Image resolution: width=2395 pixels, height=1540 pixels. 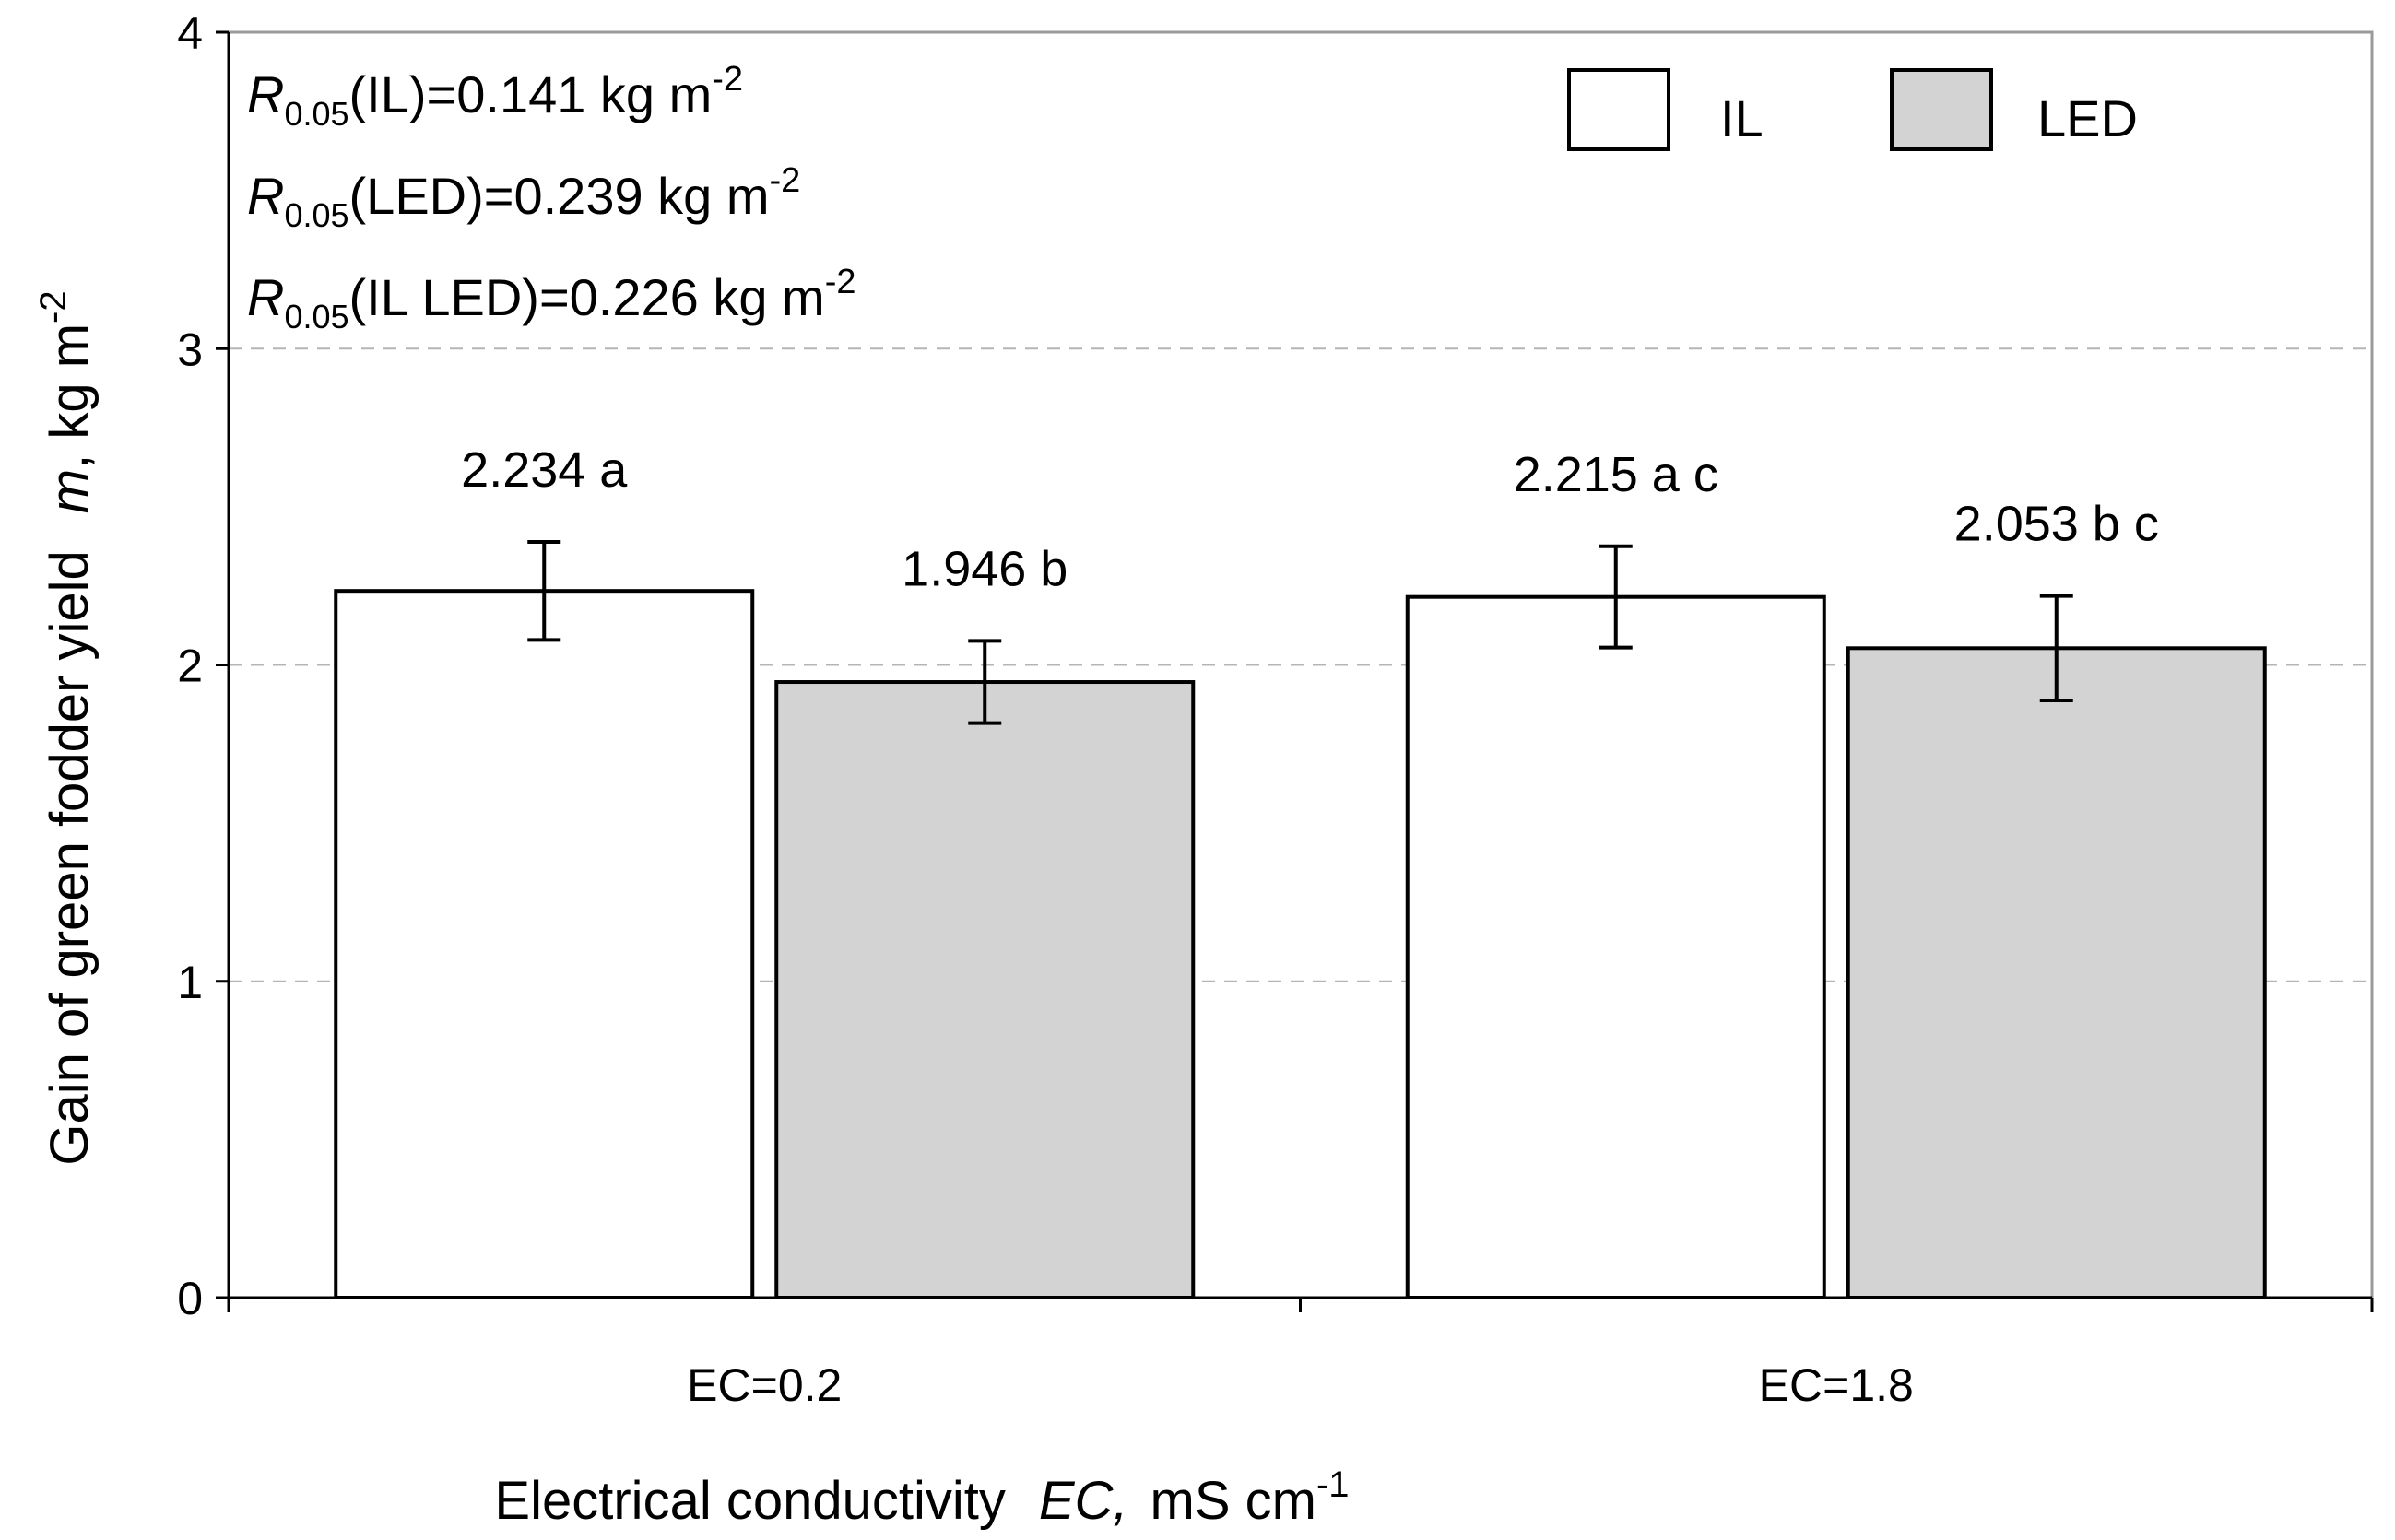 What do you see at coordinates (190, 33) in the screenshot?
I see `y-tick-label: 4` at bounding box center [190, 33].